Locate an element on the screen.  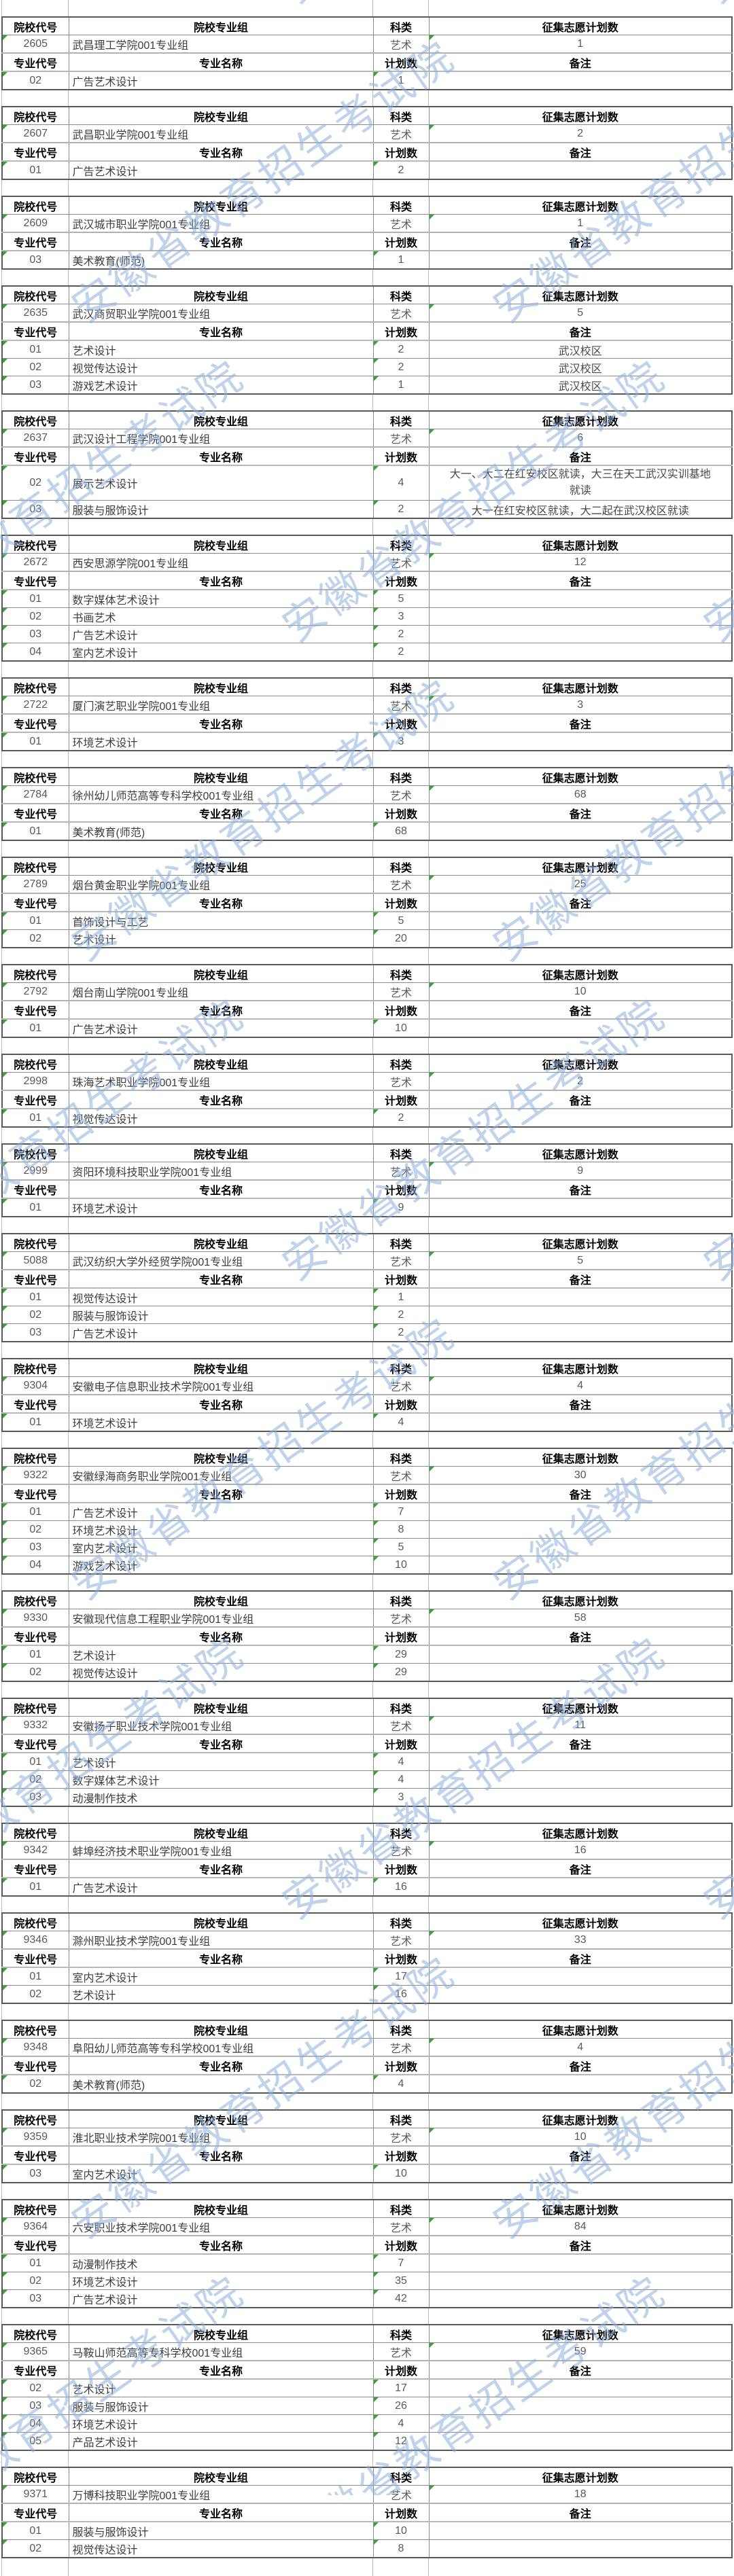
college-data-row: 9371 万博科技职业学院001专业组 艺术 18 is located at coordinates (367, 2494).